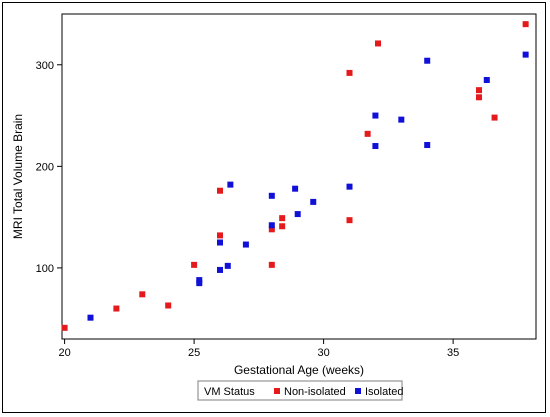 The image size is (550, 417). I want to click on x-tick-label: 20, so click(64, 353).